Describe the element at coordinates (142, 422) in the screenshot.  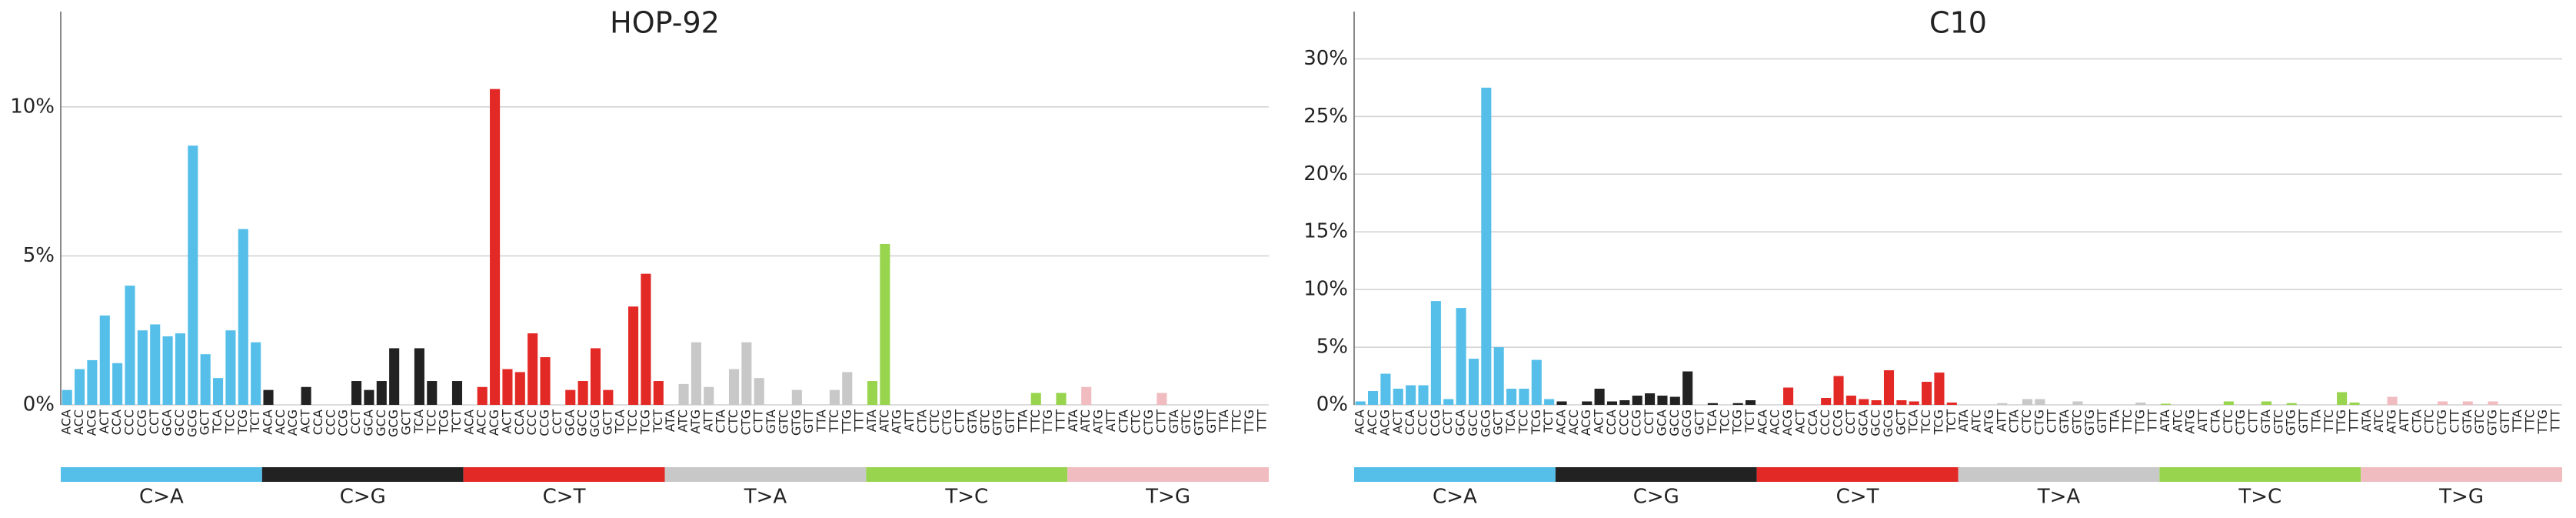
I see `x-tick-label: CCG` at that location.